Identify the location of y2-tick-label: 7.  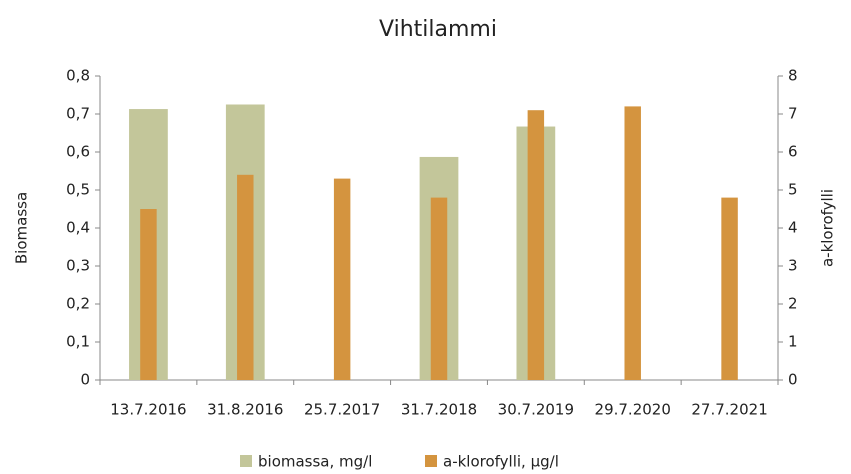
(793, 114).